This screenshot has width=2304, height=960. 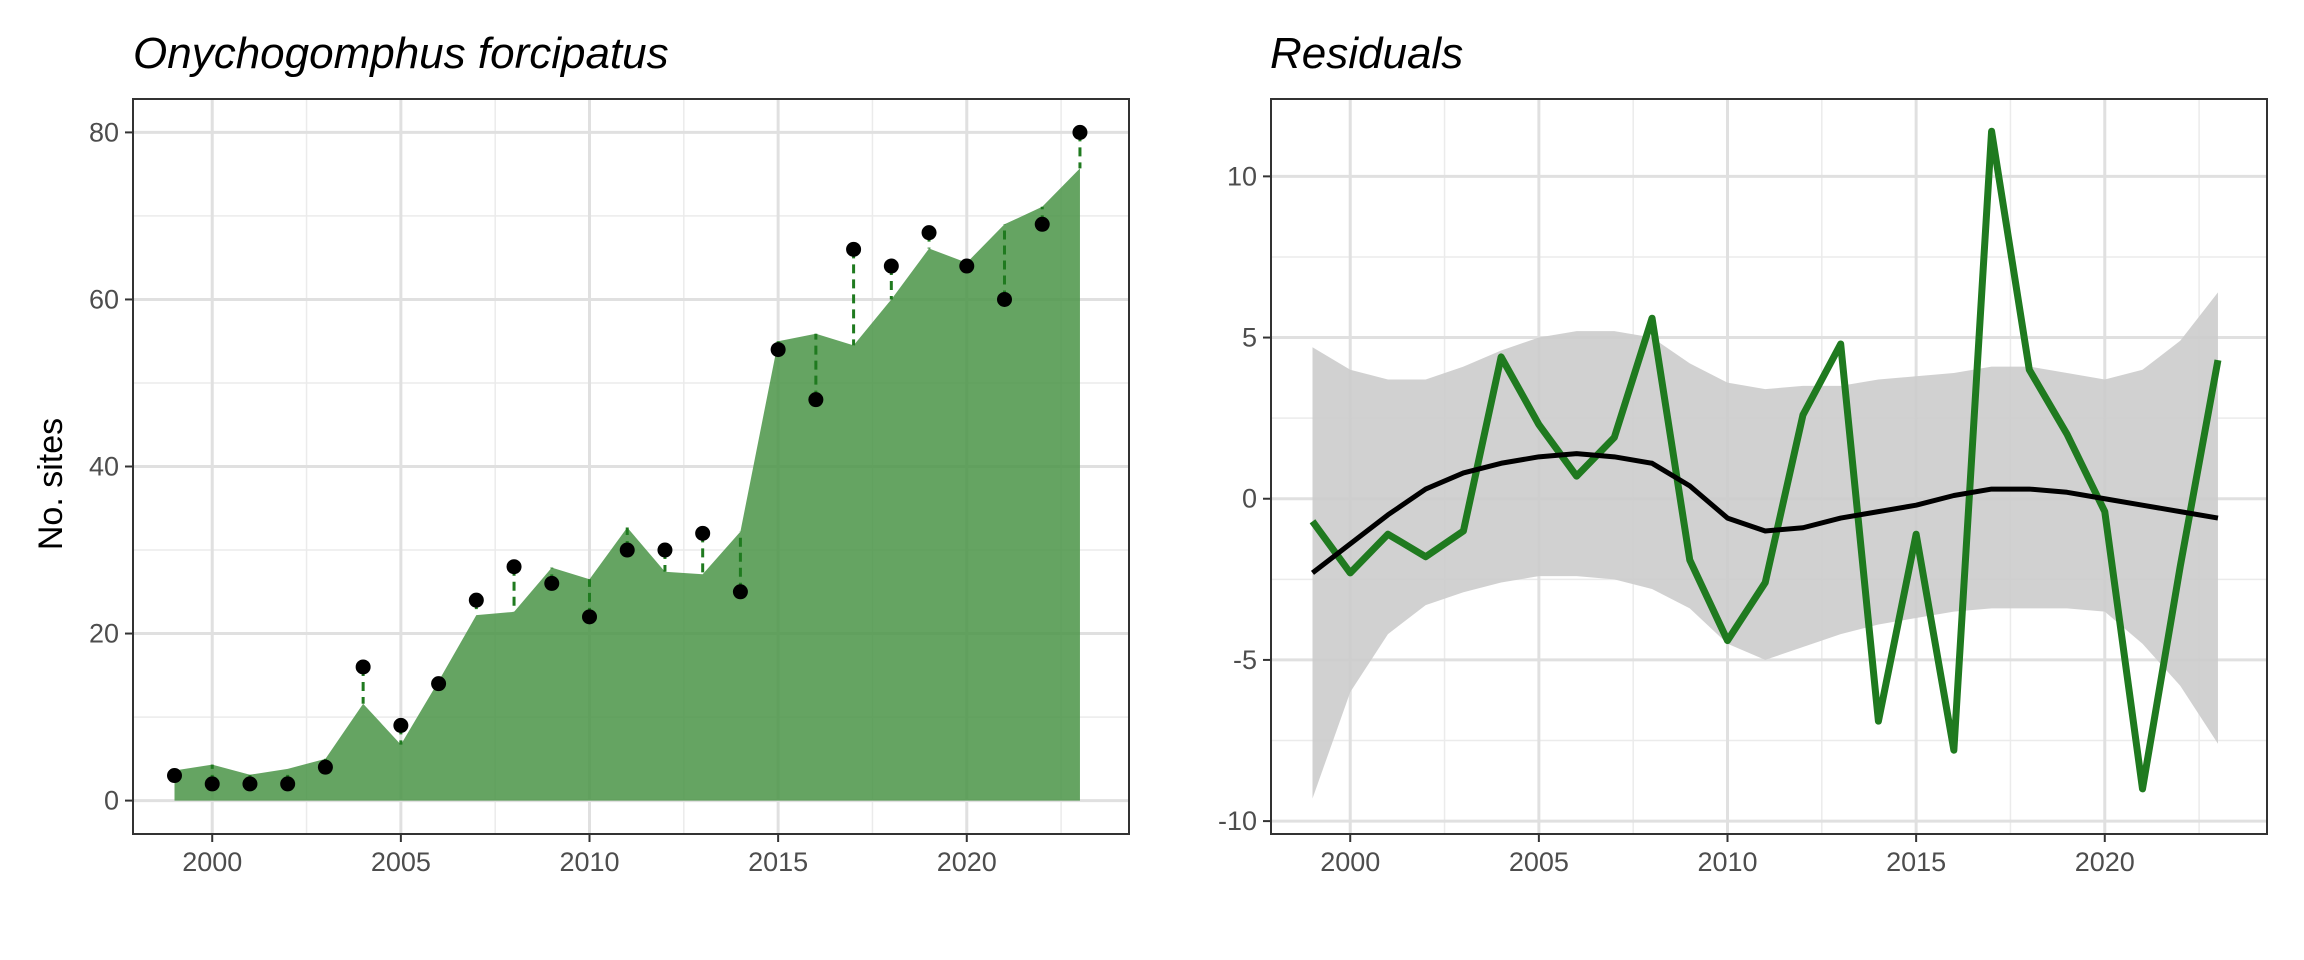 What do you see at coordinates (401, 53) in the screenshot?
I see `left-chart-title: Onychogomphus forcipatus` at bounding box center [401, 53].